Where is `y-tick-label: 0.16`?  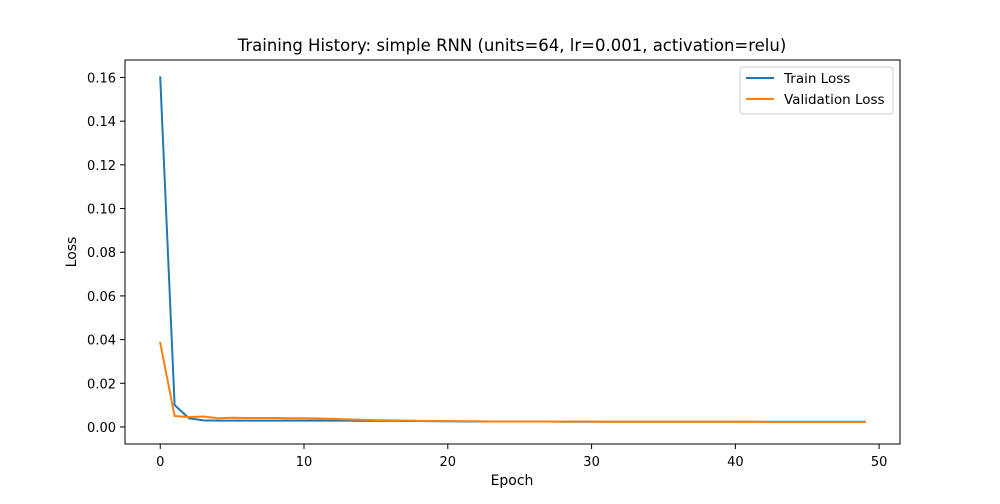
y-tick-label: 0.16 is located at coordinates (101, 78).